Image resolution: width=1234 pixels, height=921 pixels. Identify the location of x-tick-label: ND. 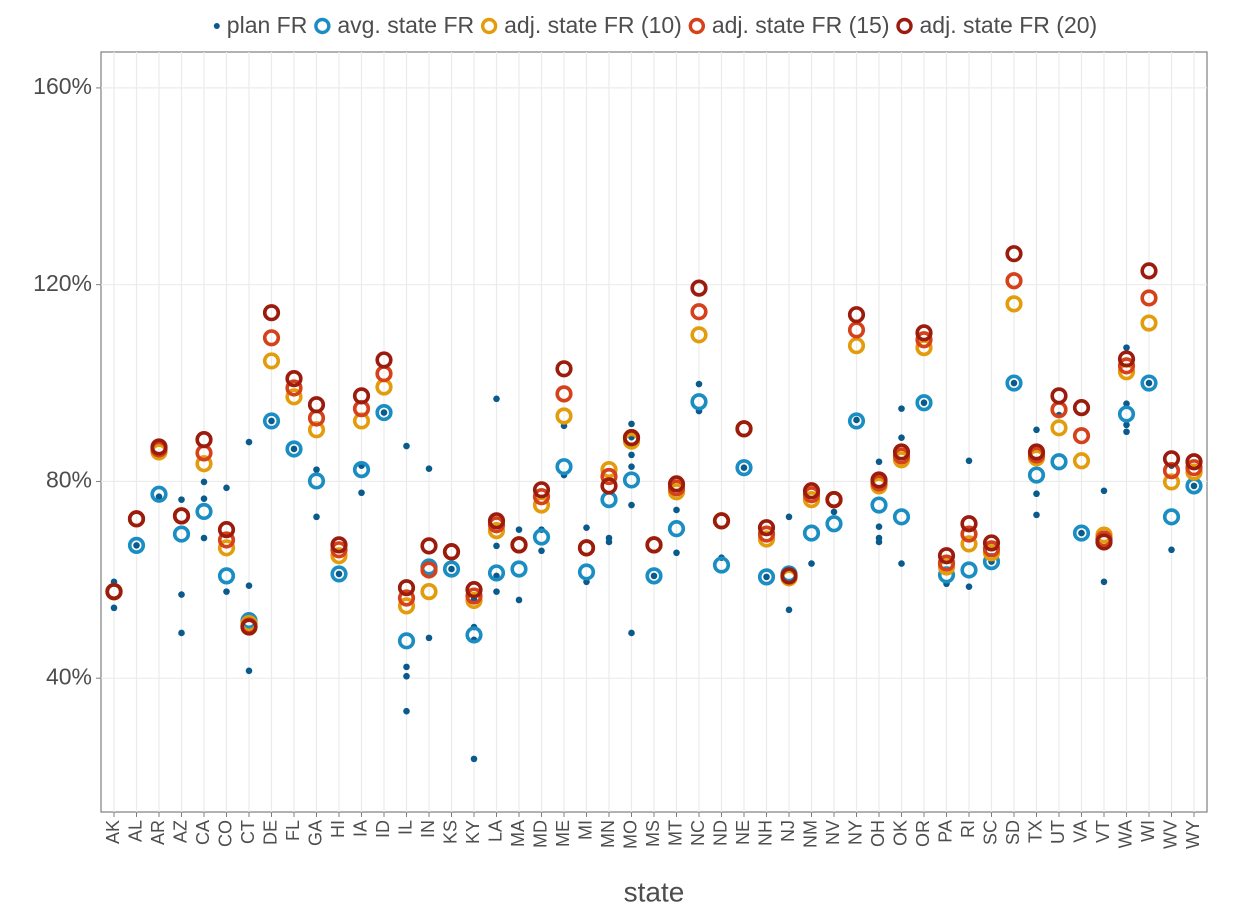
(720, 833).